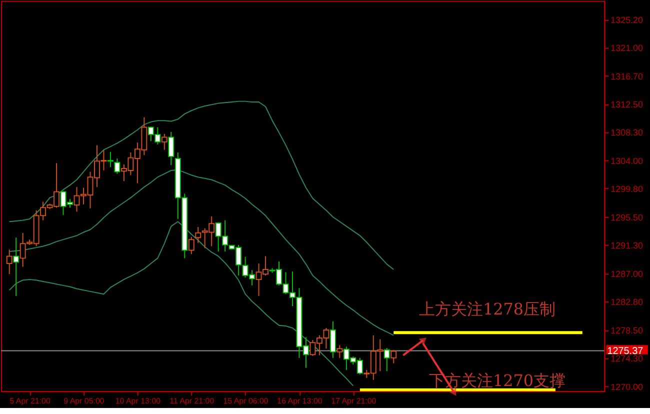 The height and width of the screenshot is (414, 650). Describe the element at coordinates (627, 104) in the screenshot. I see `y-tick-label: 1312.50` at that location.